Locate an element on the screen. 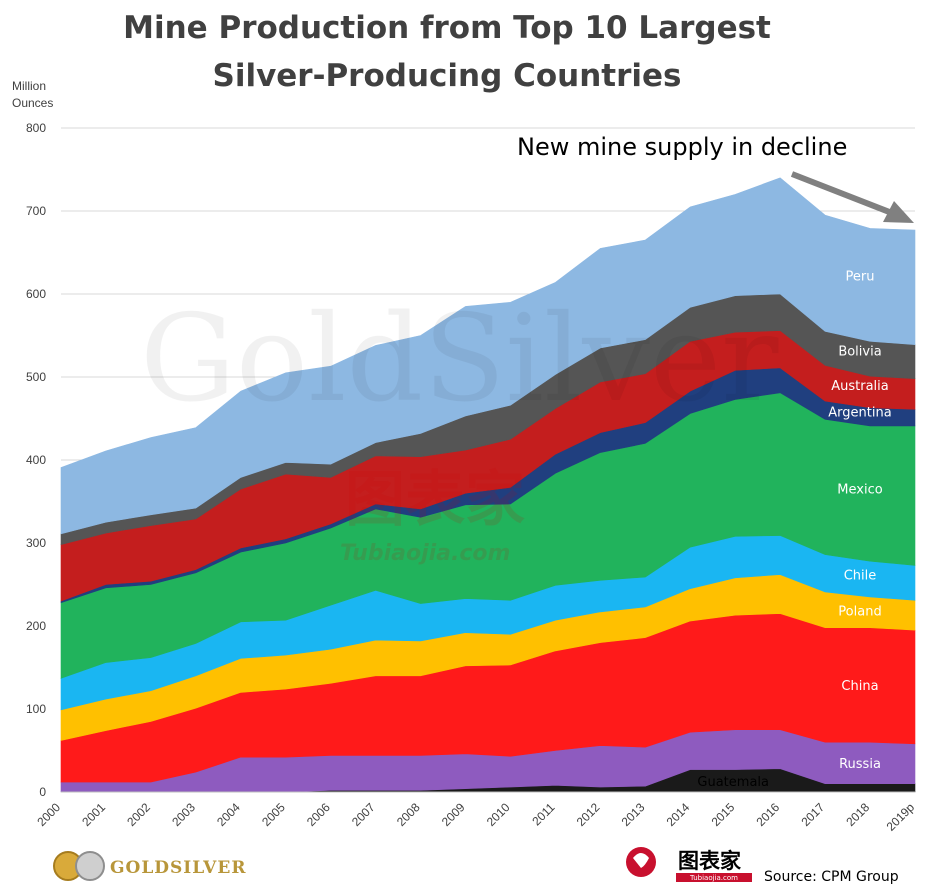 Image resolution: width=938 pixels, height=895 pixels. annotation-arrow-head-icon is located at coordinates (898, 212).